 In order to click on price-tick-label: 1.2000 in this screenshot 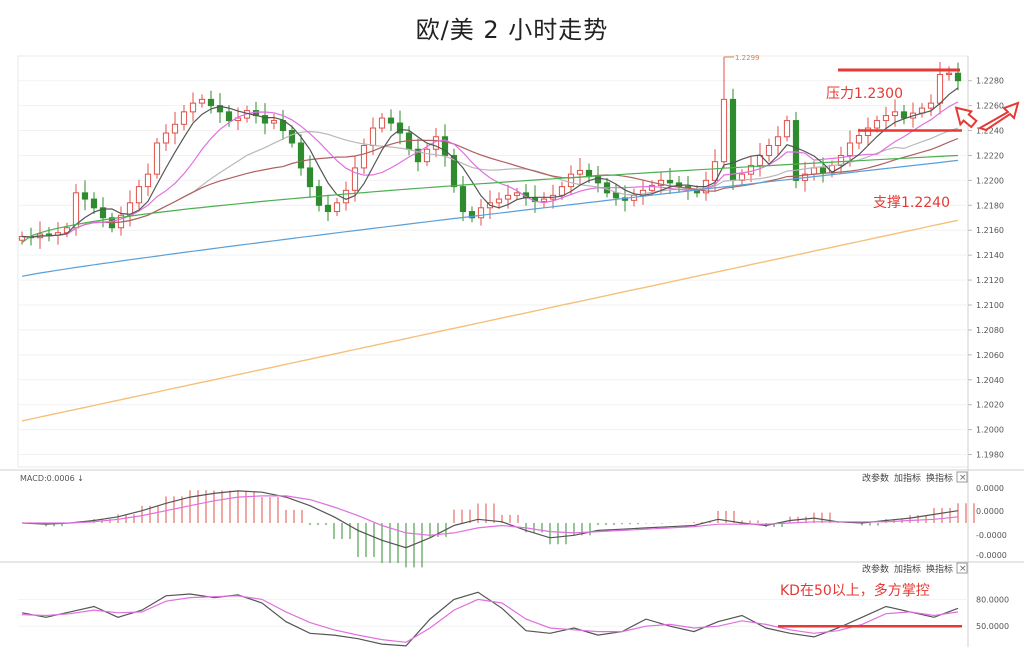, I will do `click(990, 430)`.